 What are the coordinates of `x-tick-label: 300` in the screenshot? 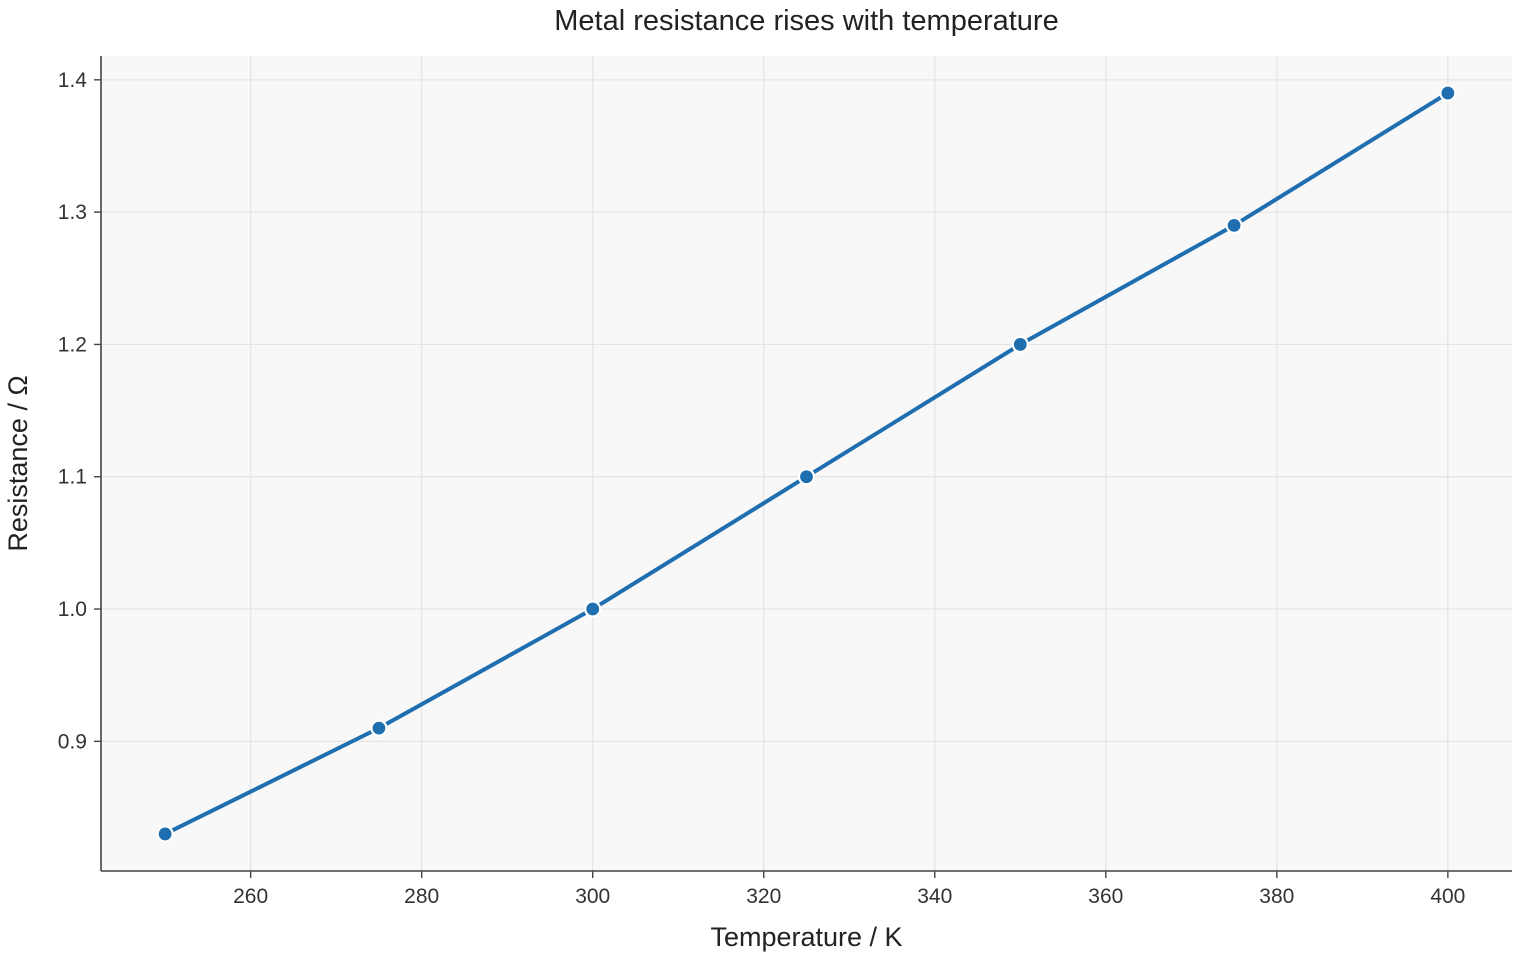 It's located at (592, 896).